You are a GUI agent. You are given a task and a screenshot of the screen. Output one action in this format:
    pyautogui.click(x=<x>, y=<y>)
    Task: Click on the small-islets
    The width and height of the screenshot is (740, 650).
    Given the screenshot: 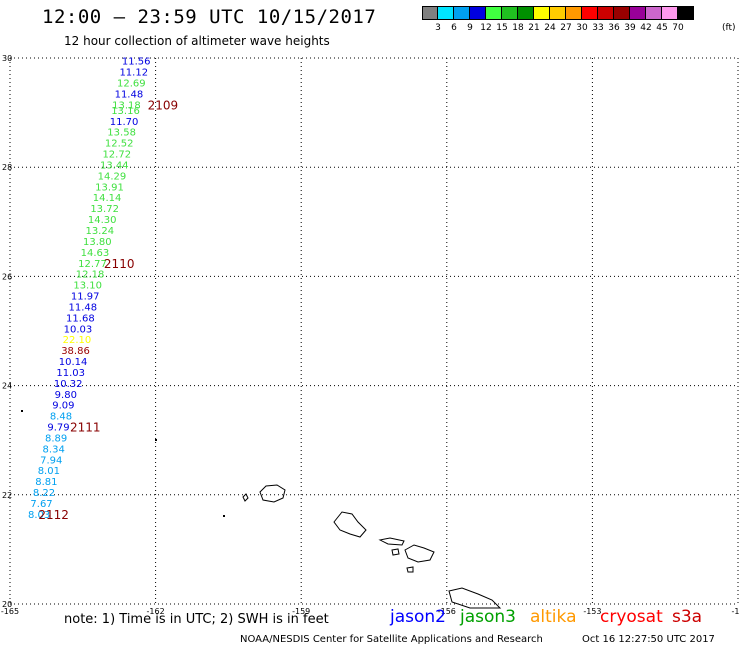 What is the action you would take?
    pyautogui.click(x=123, y=463)
    